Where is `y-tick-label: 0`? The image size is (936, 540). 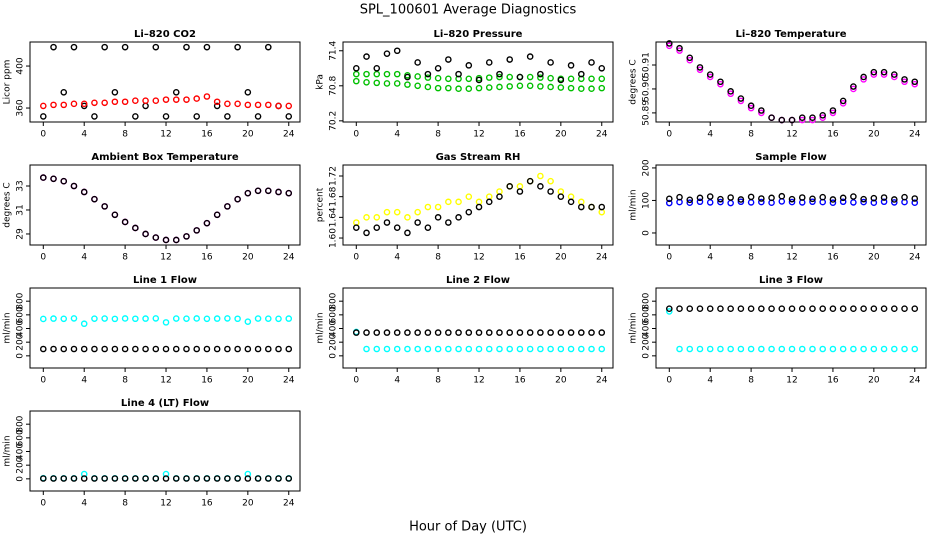 y-tick-label: 0 is located at coordinates (21, 479).